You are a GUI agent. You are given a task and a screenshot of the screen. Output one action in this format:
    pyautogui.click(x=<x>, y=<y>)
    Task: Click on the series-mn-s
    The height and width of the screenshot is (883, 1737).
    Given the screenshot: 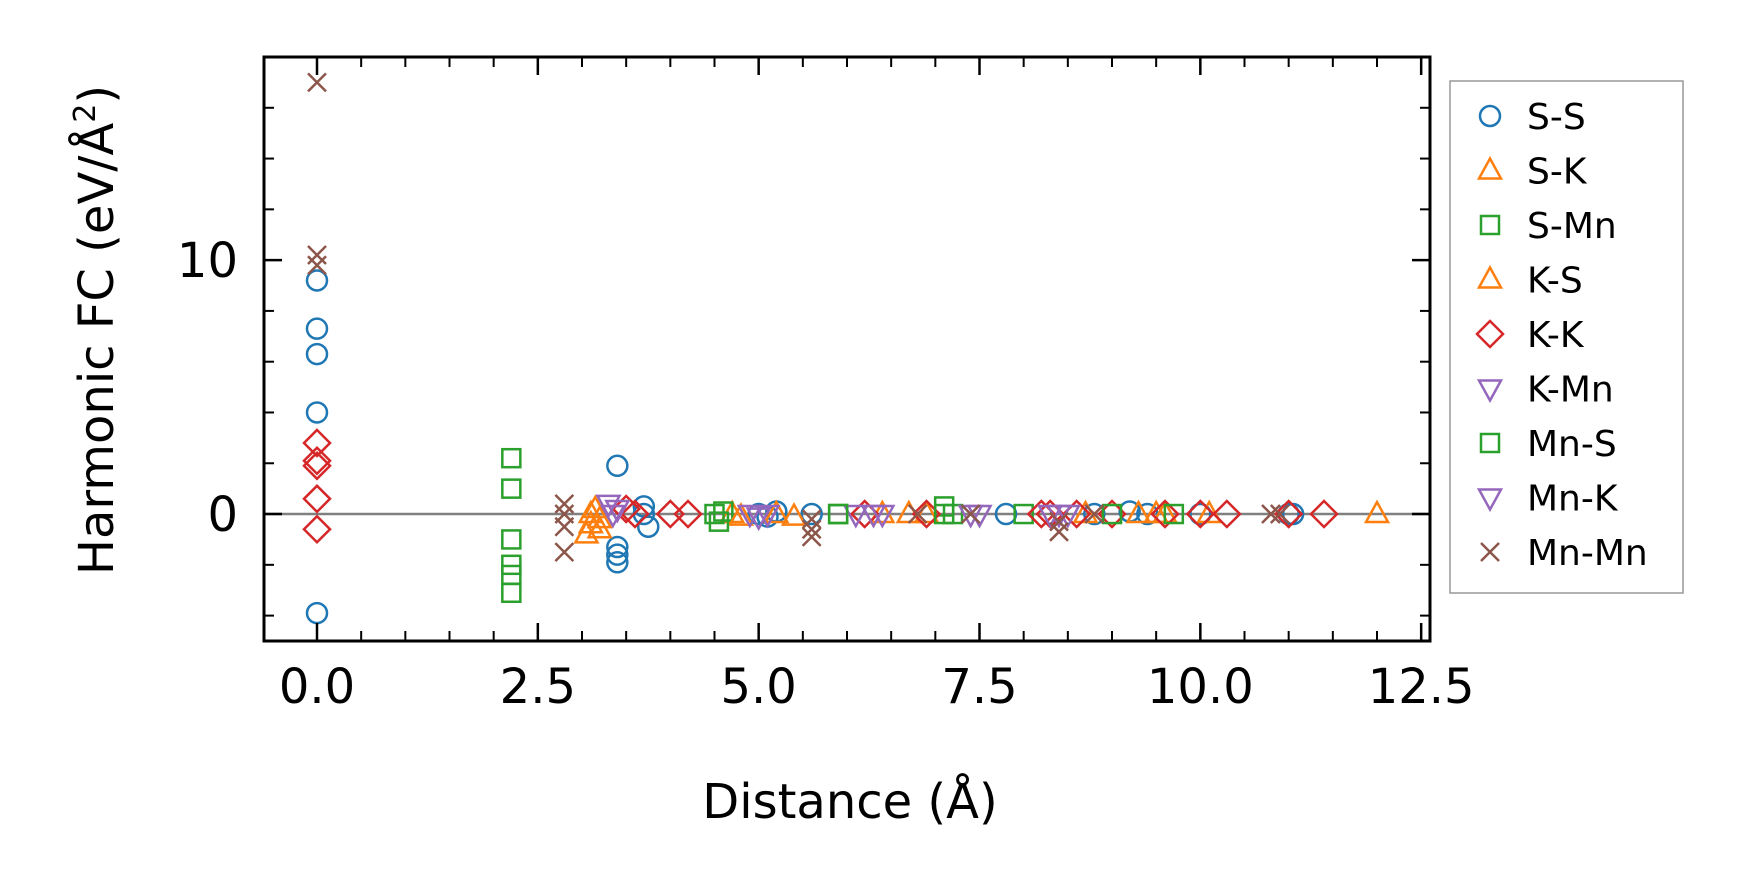 What is the action you would take?
    pyautogui.click(x=946, y=517)
    